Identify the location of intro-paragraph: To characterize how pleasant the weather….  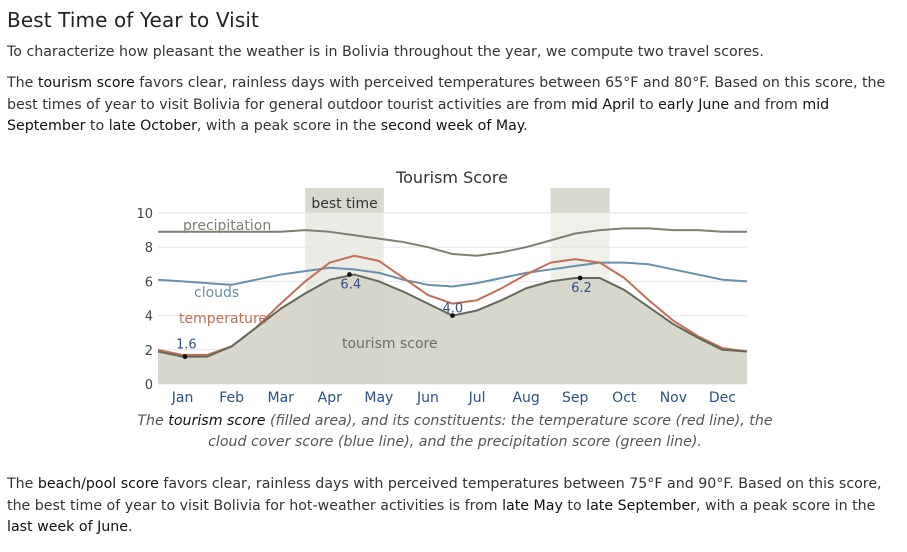
(385, 52).